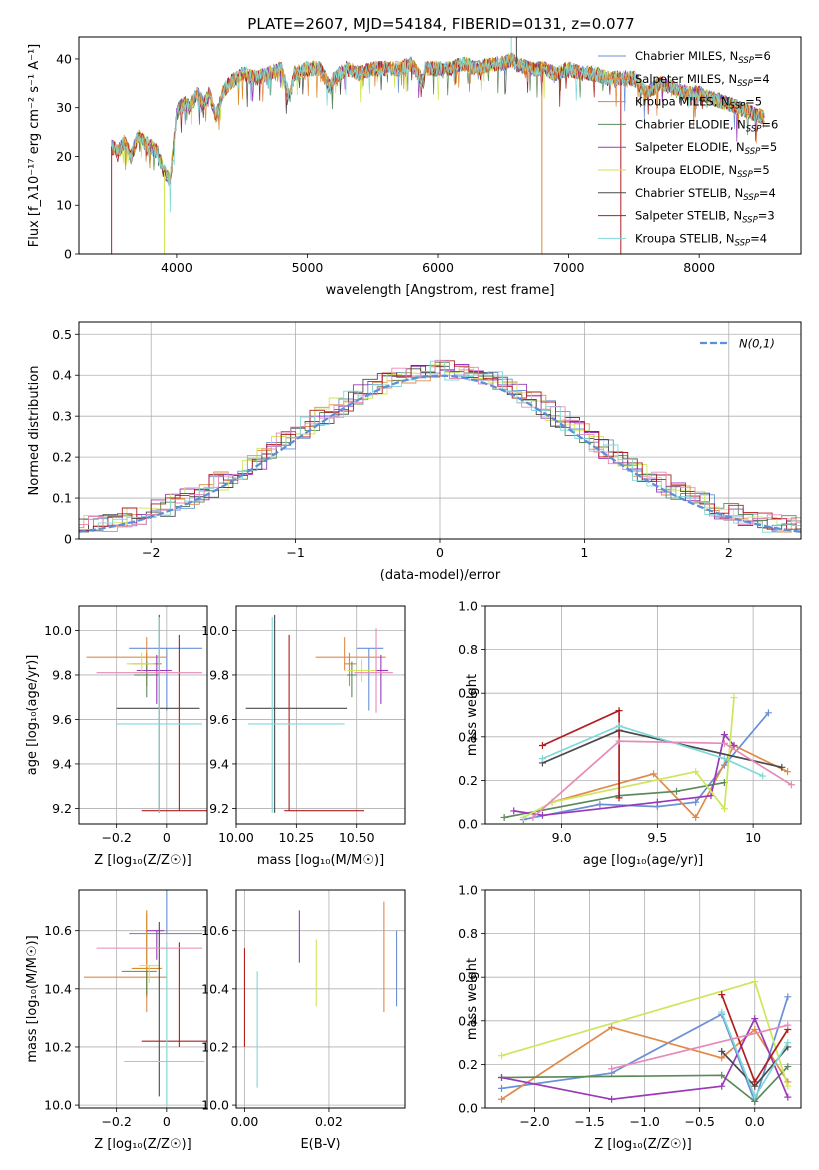 The height and width of the screenshot is (1170, 819). What do you see at coordinates (64, 107) in the screenshot?
I see `y-tick-label: 30` at bounding box center [64, 107].